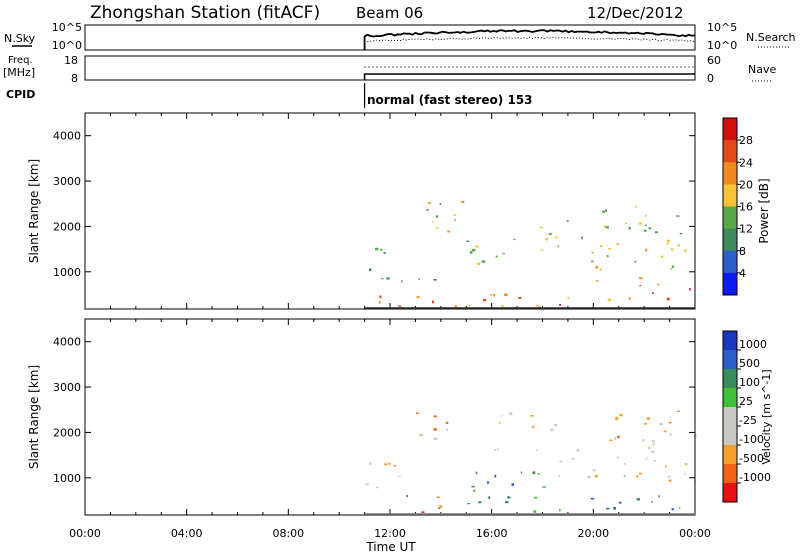 The height and width of the screenshot is (554, 800). I want to click on colorbar-tick-label: 12, so click(746, 229).